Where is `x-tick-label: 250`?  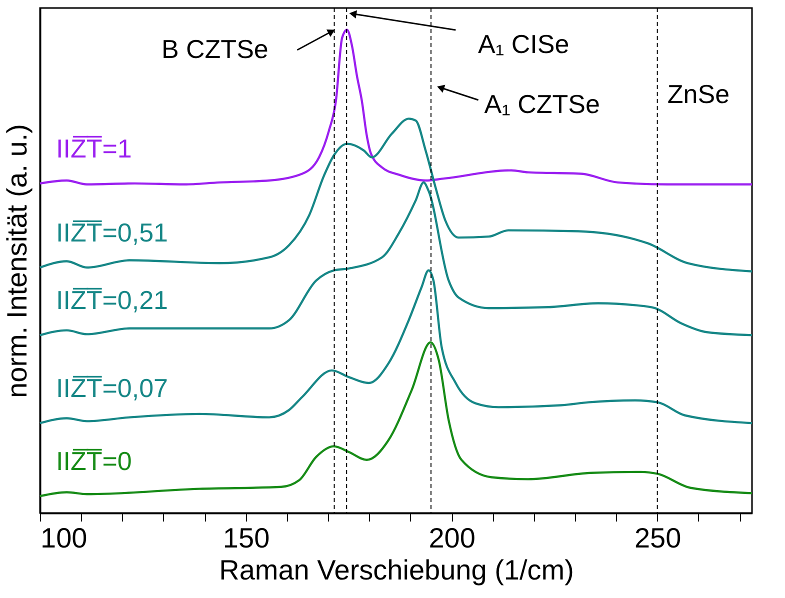 x-tick-label: 250 is located at coordinates (658, 538).